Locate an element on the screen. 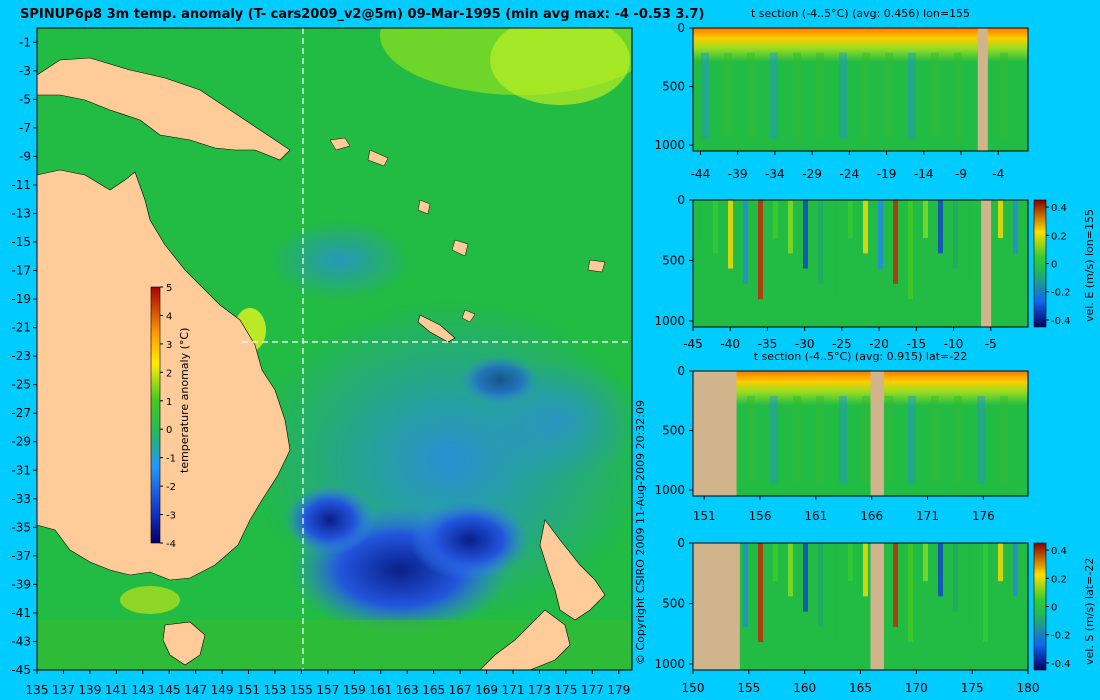  temperature-colorbar is located at coordinates (155, 415).